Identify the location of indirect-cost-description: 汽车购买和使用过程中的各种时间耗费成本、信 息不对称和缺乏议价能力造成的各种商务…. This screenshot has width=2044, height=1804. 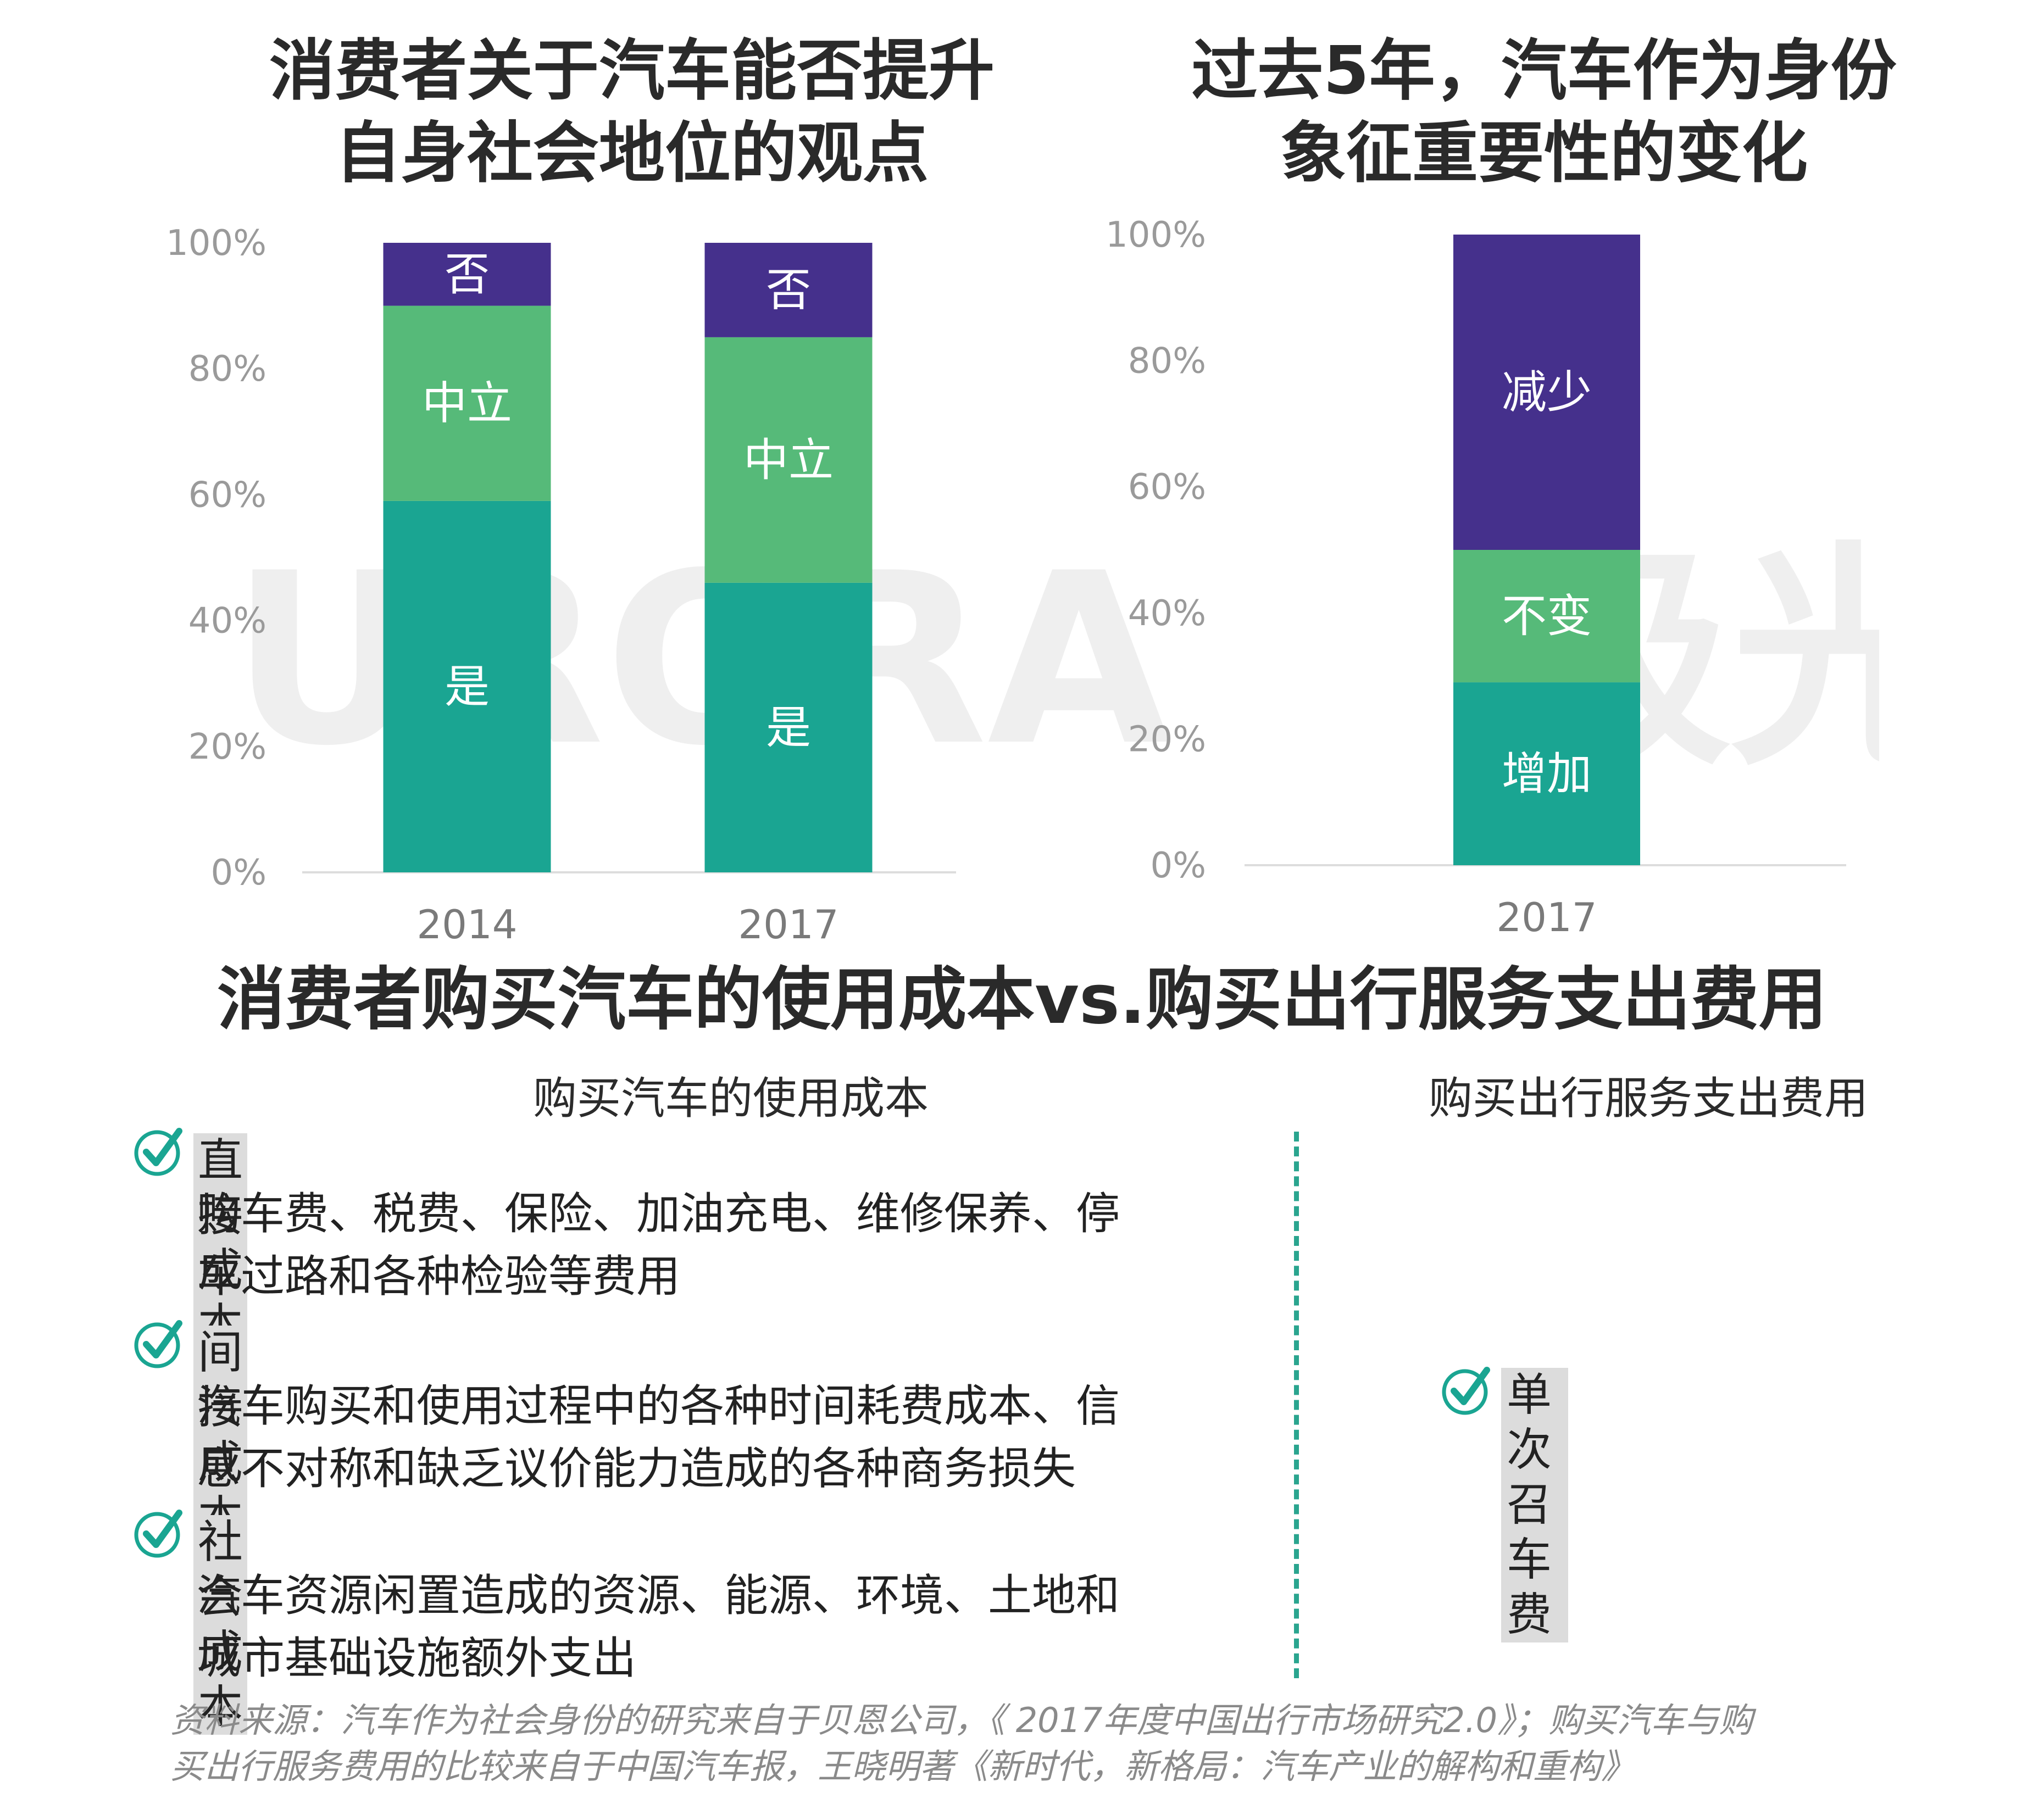
(658, 1437).